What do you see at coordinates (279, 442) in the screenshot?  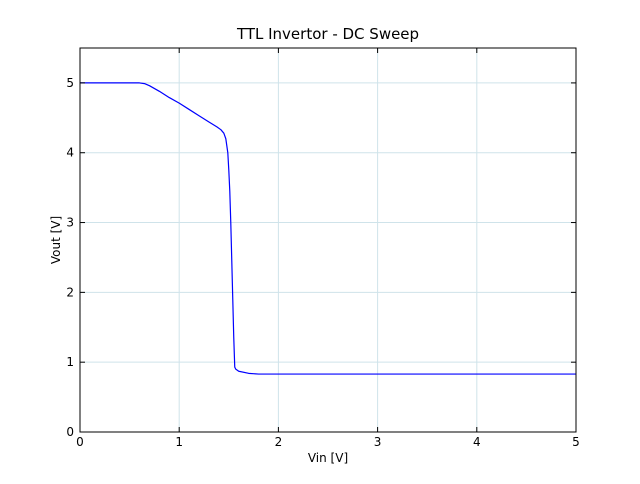 I see `x-tick-label: 2` at bounding box center [279, 442].